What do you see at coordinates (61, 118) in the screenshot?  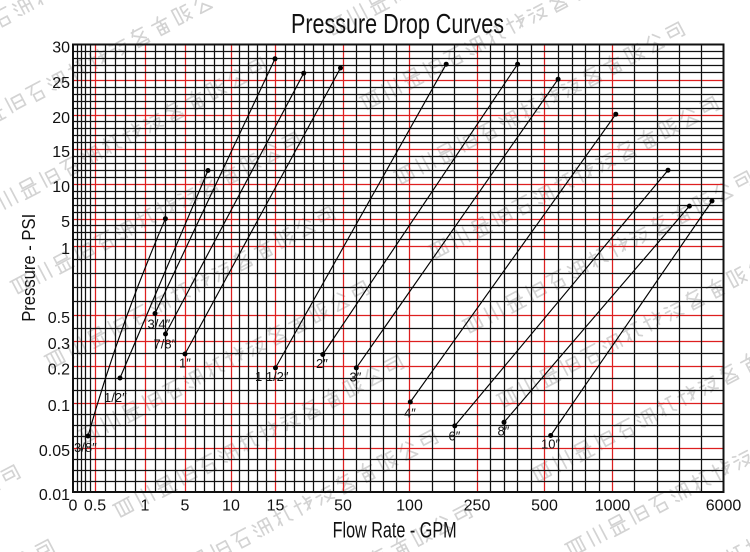 I see `svg-text: 20` at bounding box center [61, 118].